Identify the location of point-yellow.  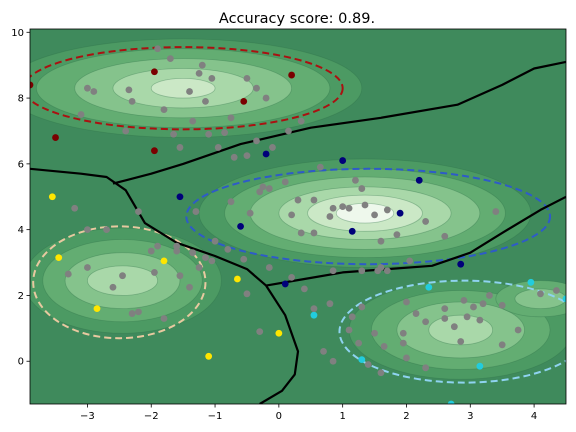
(164, 261).